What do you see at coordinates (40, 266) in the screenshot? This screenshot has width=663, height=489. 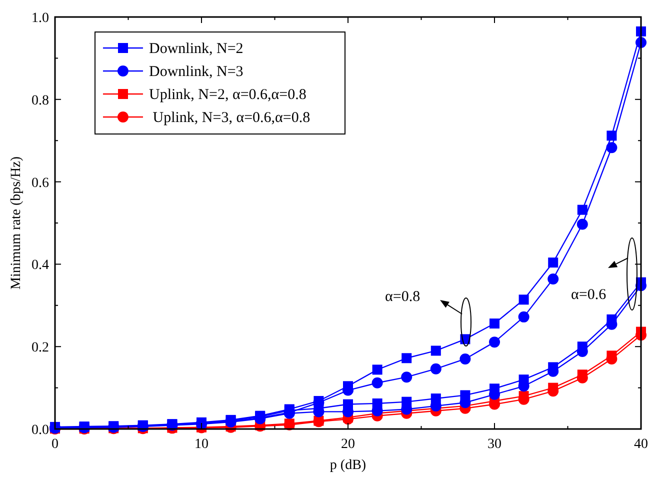 I see `y-tick-label: 0.4` at bounding box center [40, 266].